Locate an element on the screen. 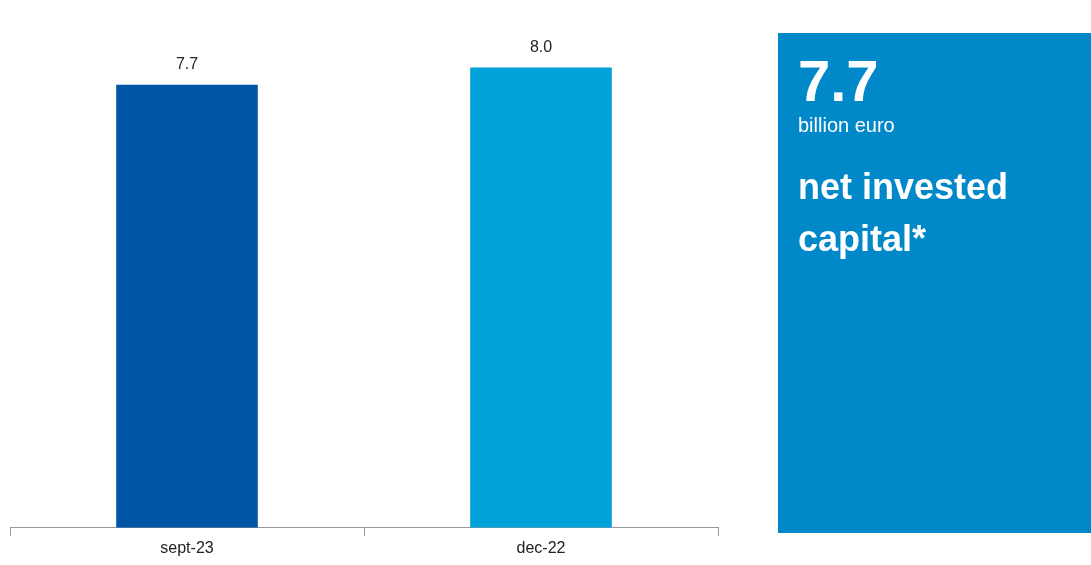 The width and height of the screenshot is (1091, 565). x-tick-label: sept-23 is located at coordinates (187, 547).